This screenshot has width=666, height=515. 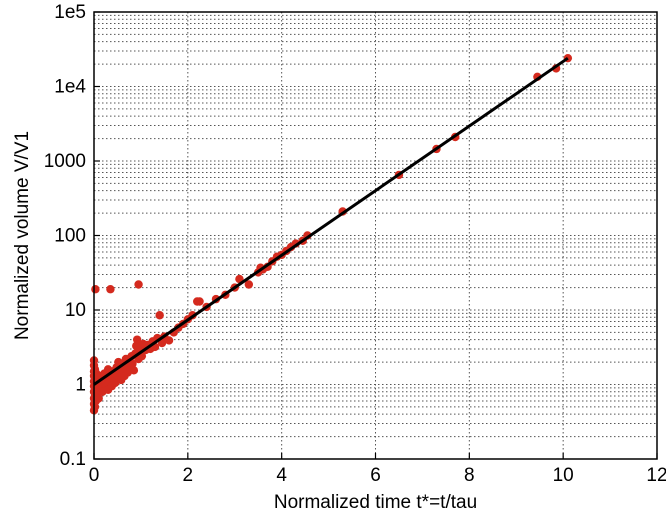 What do you see at coordinates (65, 161) in the screenshot?
I see `y-tick-label: 1000` at bounding box center [65, 161].